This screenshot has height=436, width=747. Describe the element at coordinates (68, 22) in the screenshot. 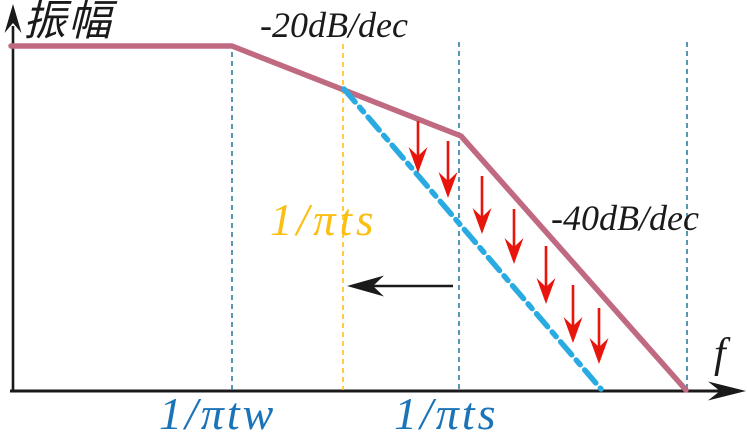

I see `y-axis-label: 振幅` at that location.